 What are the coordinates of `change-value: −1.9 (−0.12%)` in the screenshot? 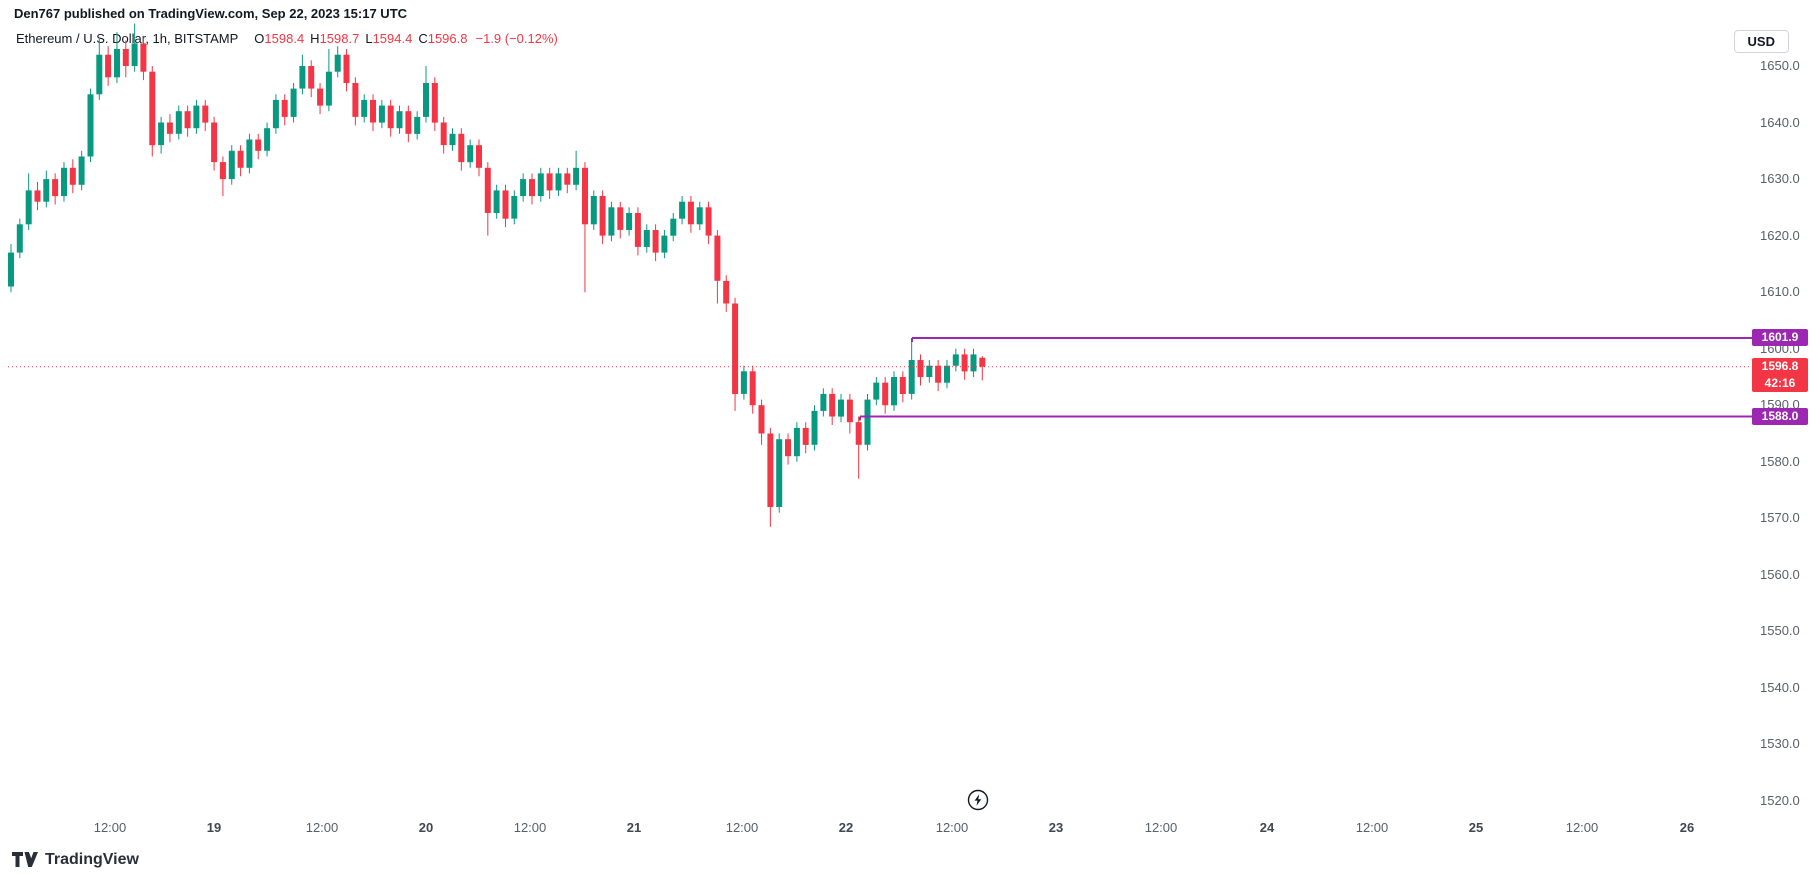 It's located at (516, 38).